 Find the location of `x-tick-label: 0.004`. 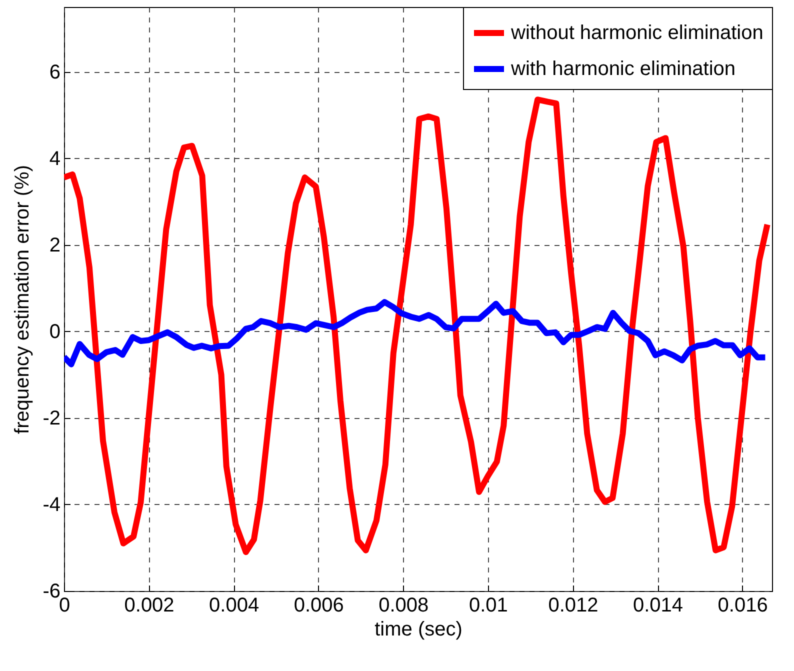

x-tick-label: 0.004 is located at coordinates (234, 605).